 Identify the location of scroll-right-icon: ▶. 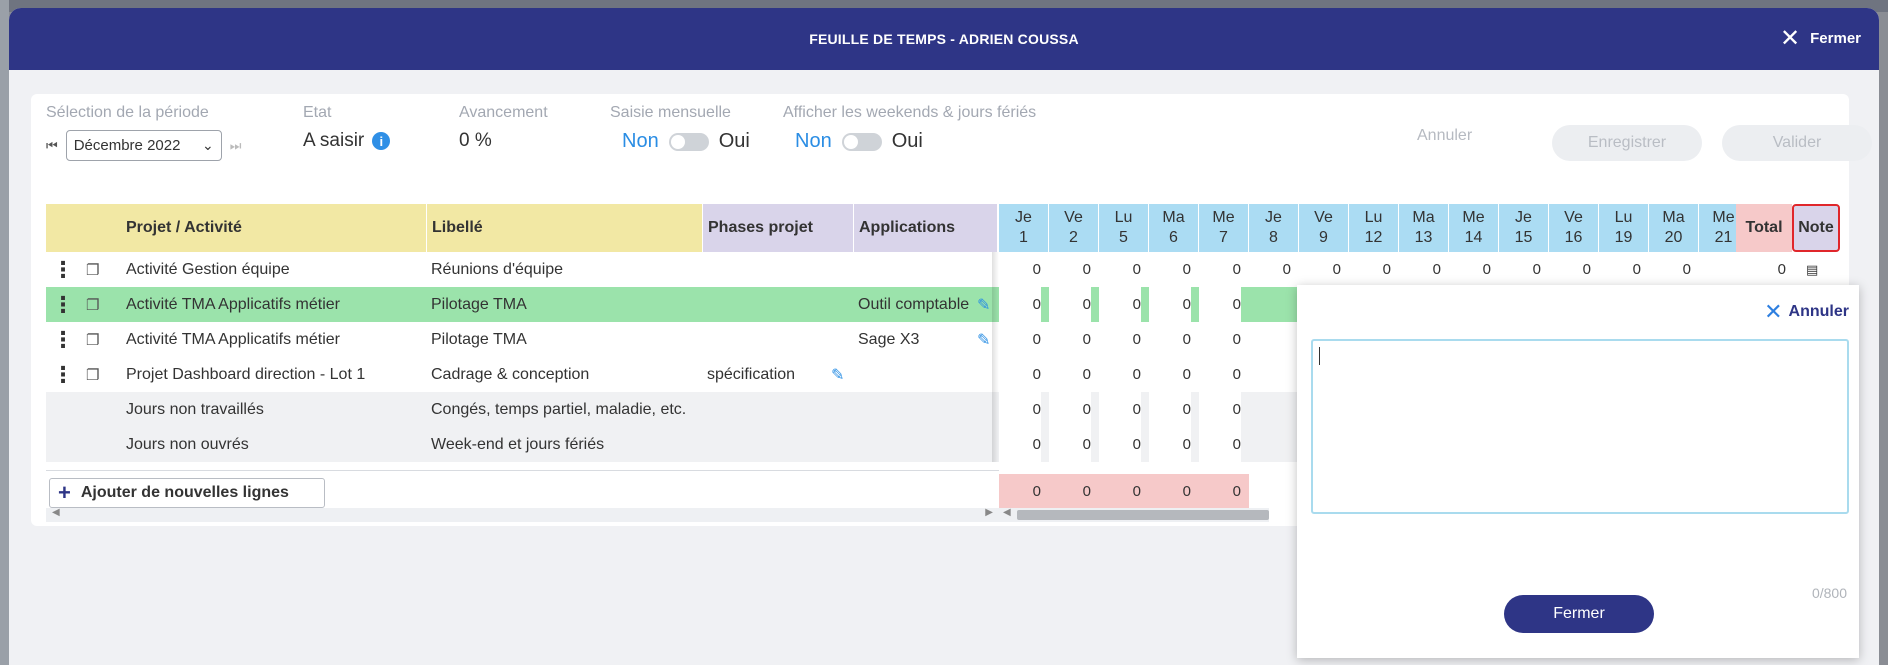
(989, 512).